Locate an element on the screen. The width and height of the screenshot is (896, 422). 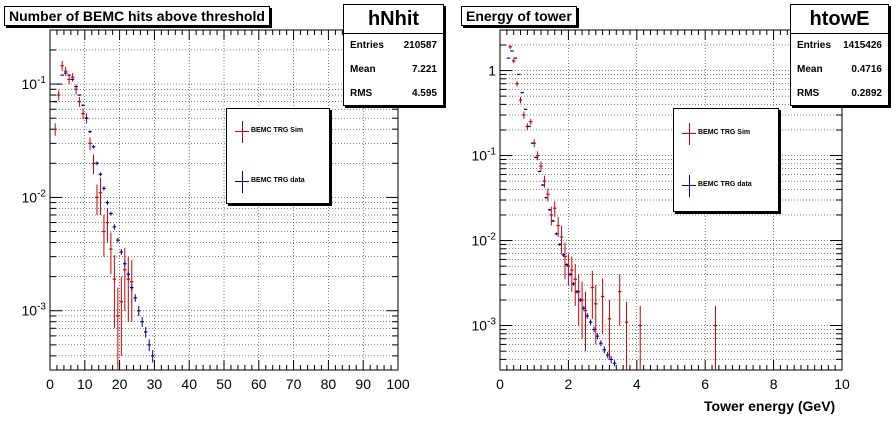
right-x-tick-label: 2 is located at coordinates (569, 384).